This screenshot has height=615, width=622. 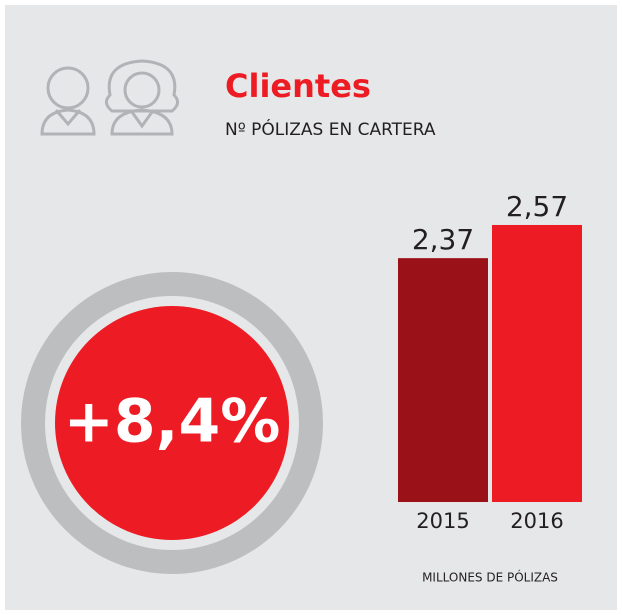 I want to click on value-label: 2,57, so click(x=537, y=206).